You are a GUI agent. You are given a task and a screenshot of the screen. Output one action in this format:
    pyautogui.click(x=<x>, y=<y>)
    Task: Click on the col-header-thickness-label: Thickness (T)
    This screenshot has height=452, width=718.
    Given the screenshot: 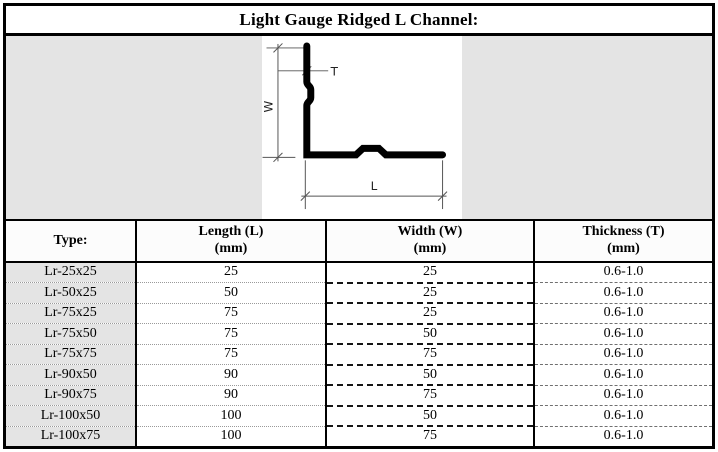 What is the action you would take?
    pyautogui.click(x=623, y=232)
    